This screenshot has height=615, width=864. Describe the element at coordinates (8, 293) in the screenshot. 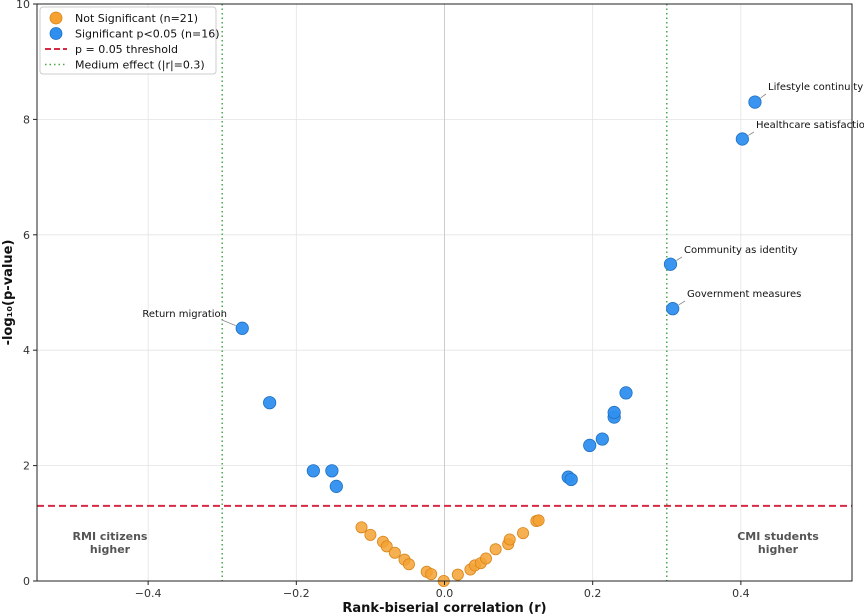

I see `y-axis-title: -log₁₀(p-value)` at that location.